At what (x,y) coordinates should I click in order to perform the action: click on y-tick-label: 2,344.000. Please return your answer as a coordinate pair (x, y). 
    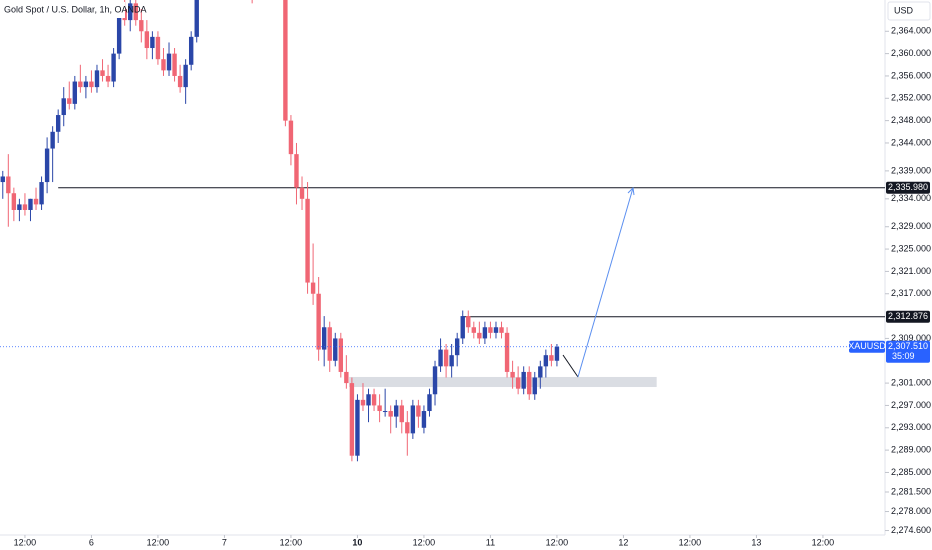
    Looking at the image, I should click on (911, 142).